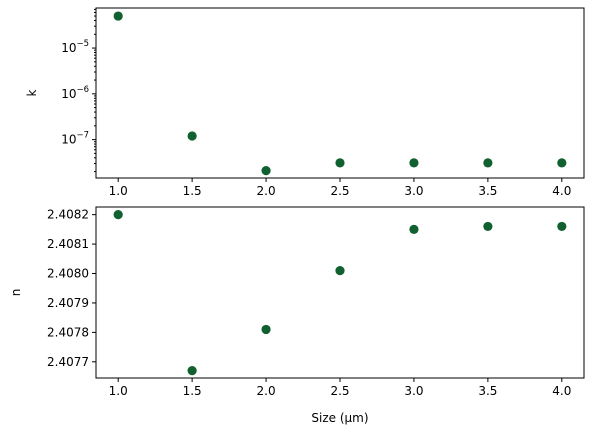 The width and height of the screenshot is (593, 436). What do you see at coordinates (82, 136) in the screenshot?
I see `y-tick-exponent: −7` at bounding box center [82, 136].